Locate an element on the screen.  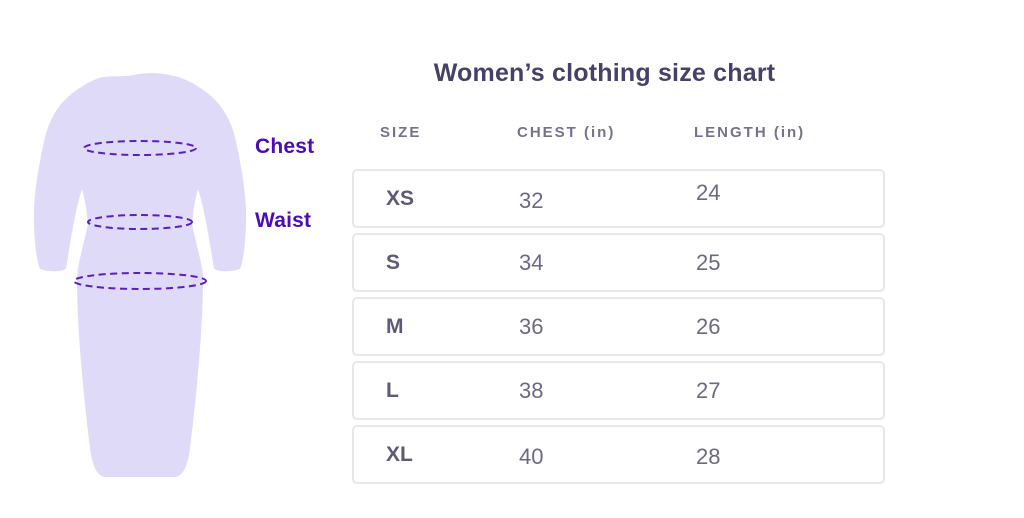
cell-length: 27 is located at coordinates (708, 390).